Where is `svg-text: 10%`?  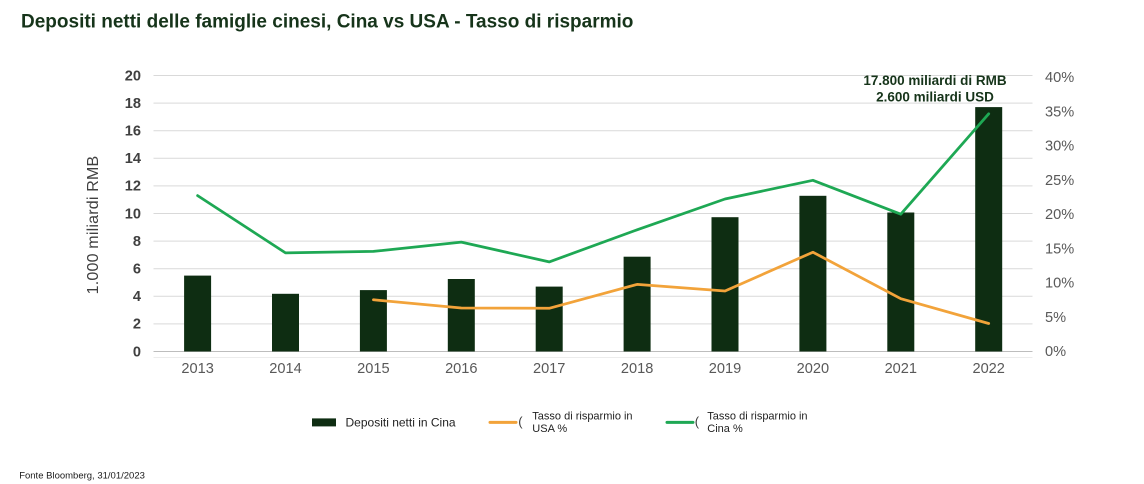 svg-text: 10% is located at coordinates (1059, 284).